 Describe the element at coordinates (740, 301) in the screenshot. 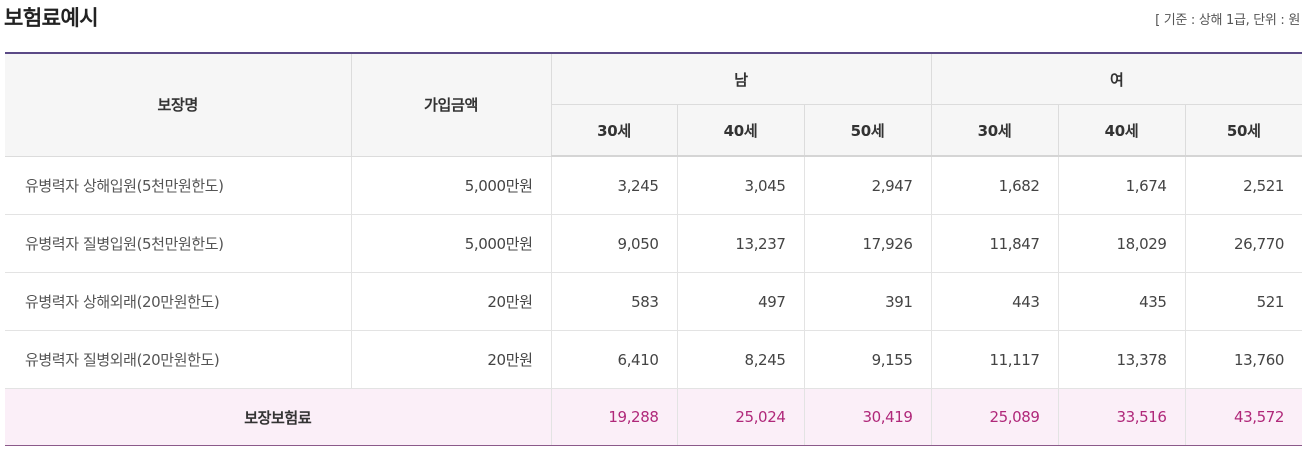

I see `cell-value: 497` at that location.